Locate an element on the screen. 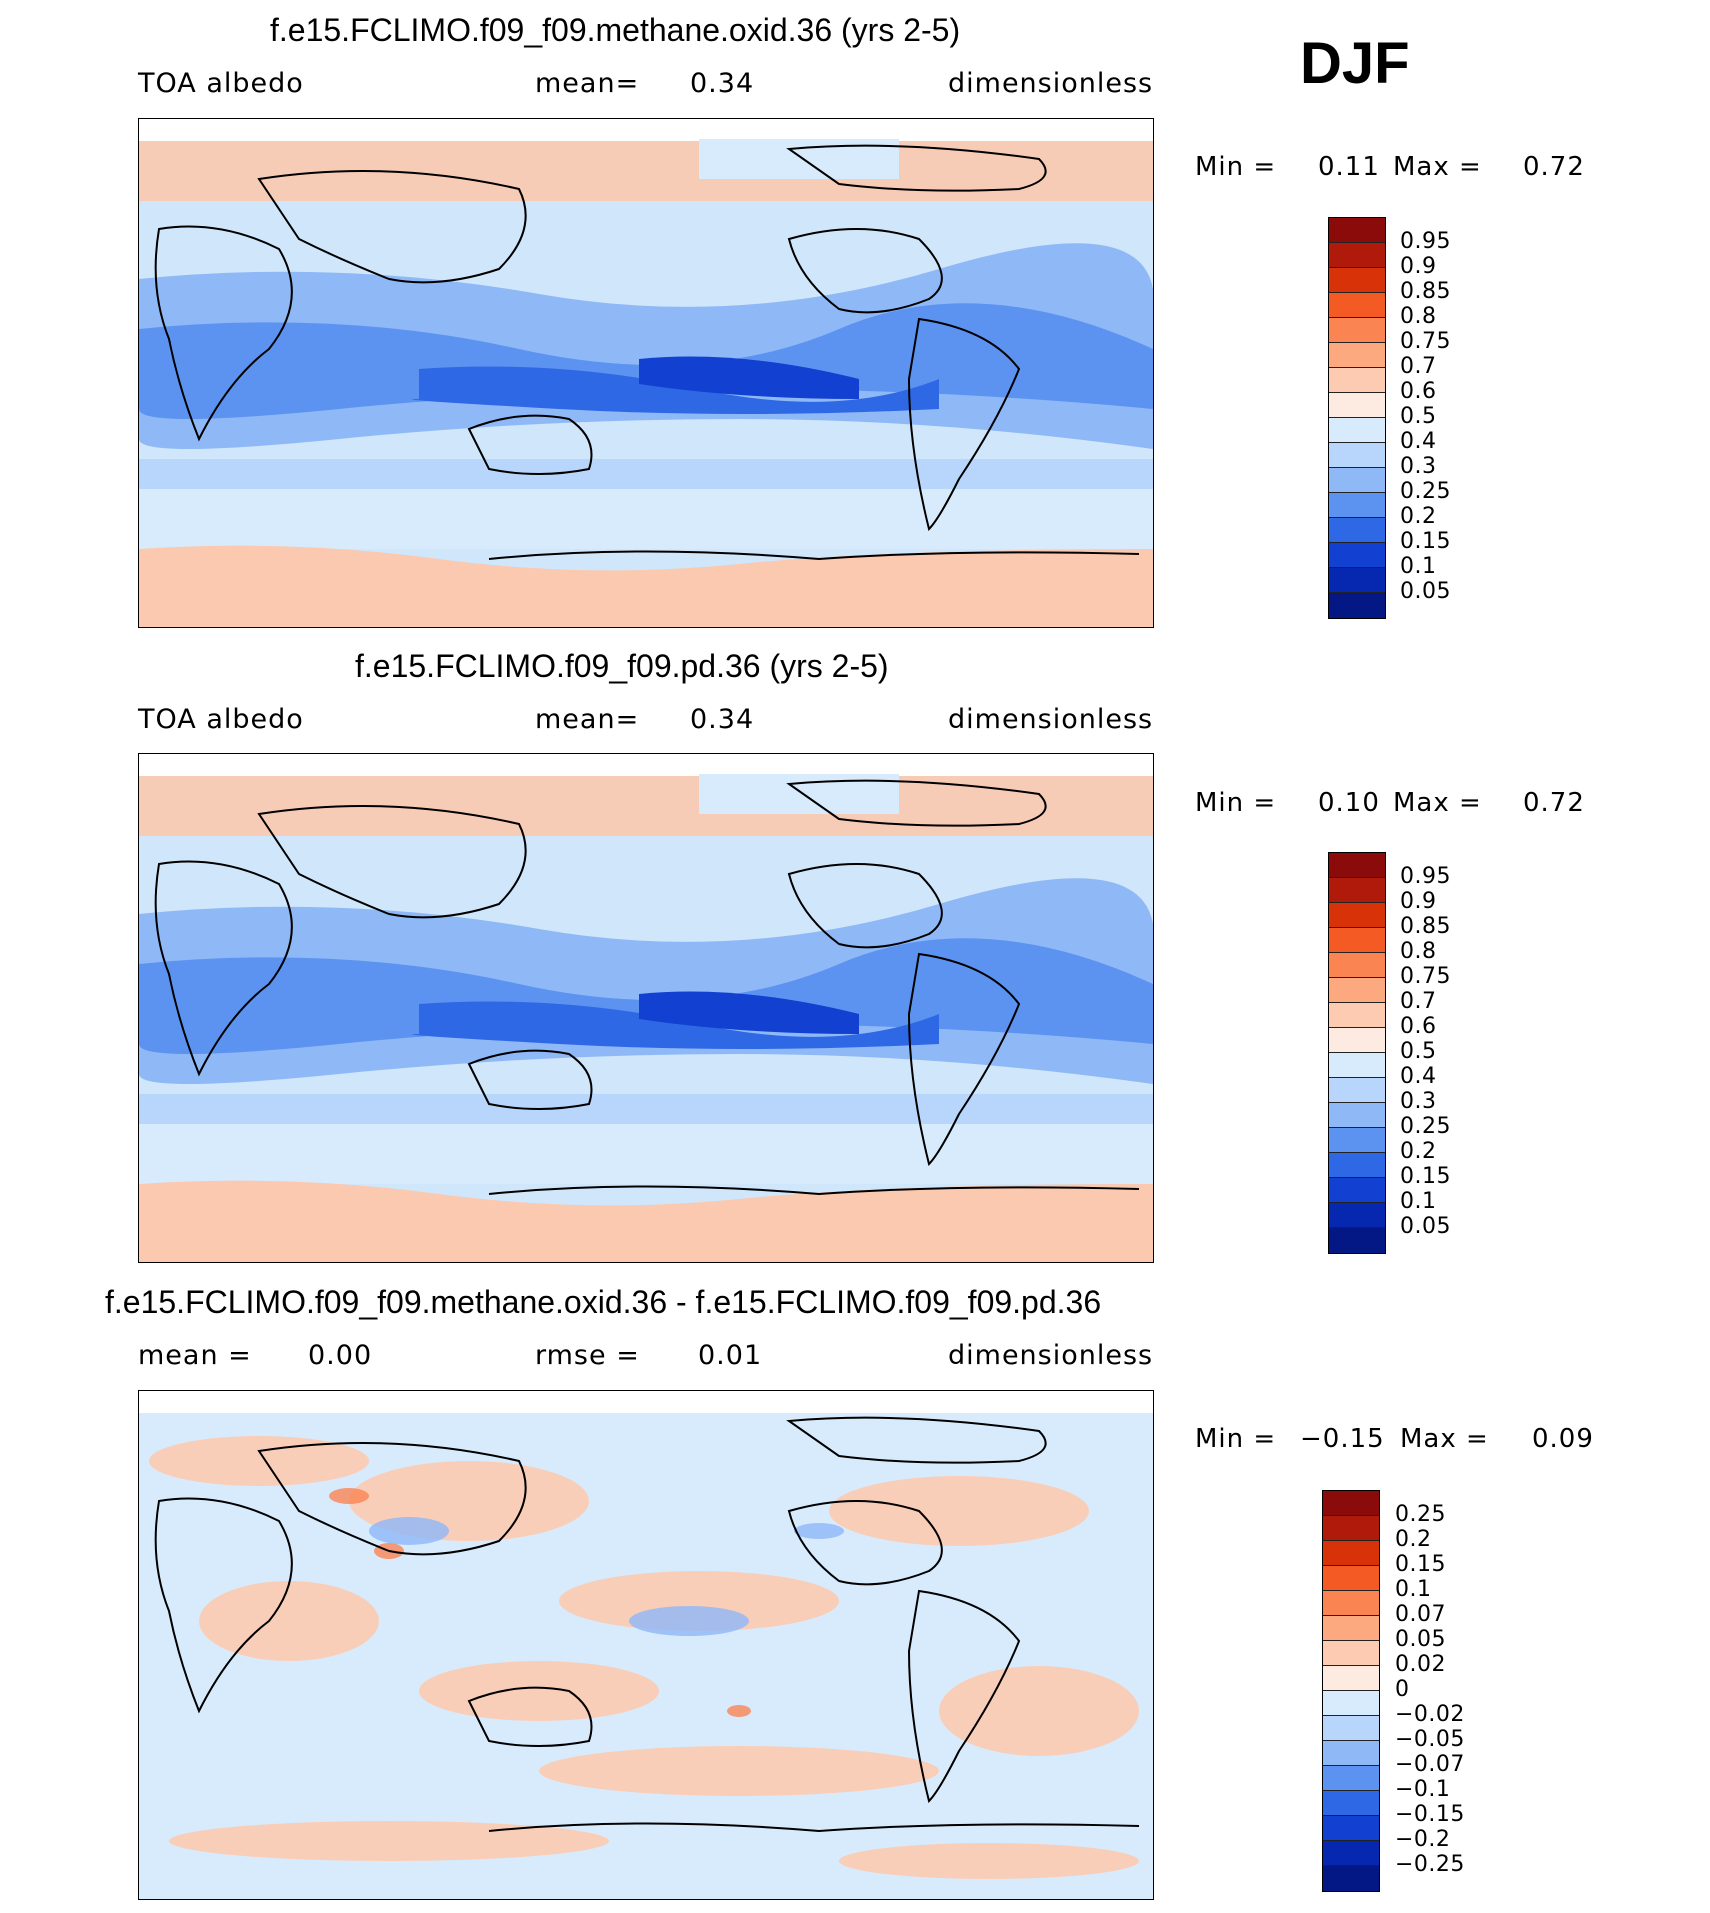  panel3-mean-label: mean = is located at coordinates (195, 1355).